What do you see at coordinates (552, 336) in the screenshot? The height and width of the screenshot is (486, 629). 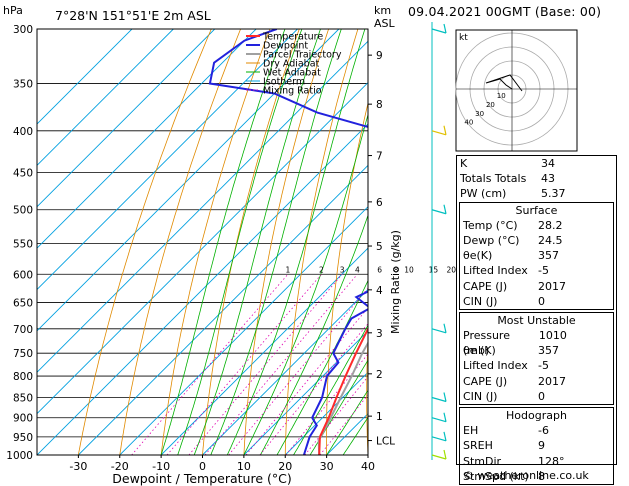 I see `index-value: 1010` at bounding box center [552, 336].